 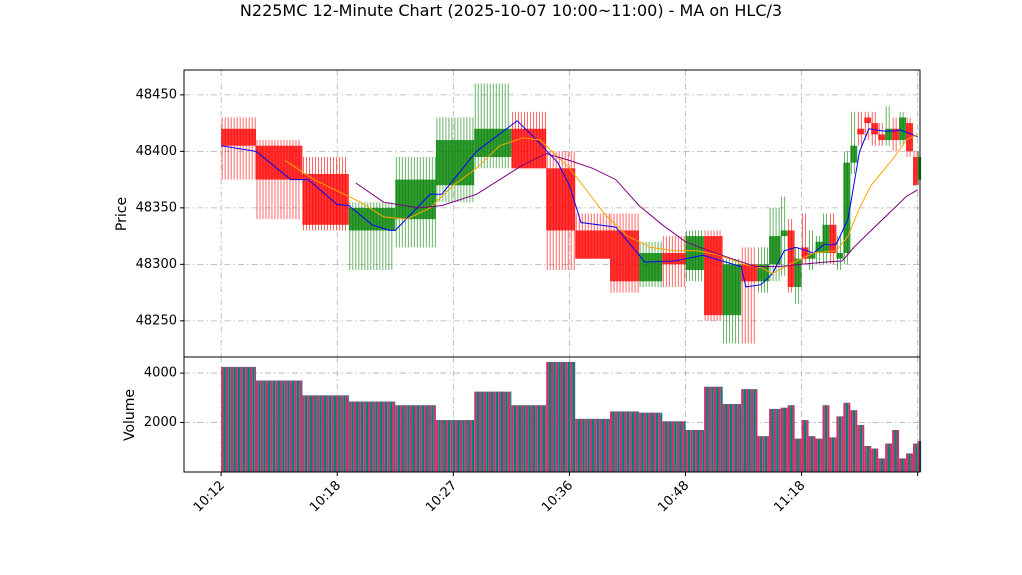 I want to click on price-y-ticks: 48250 48300 48350 48400 48450, so click(x=160, y=207).